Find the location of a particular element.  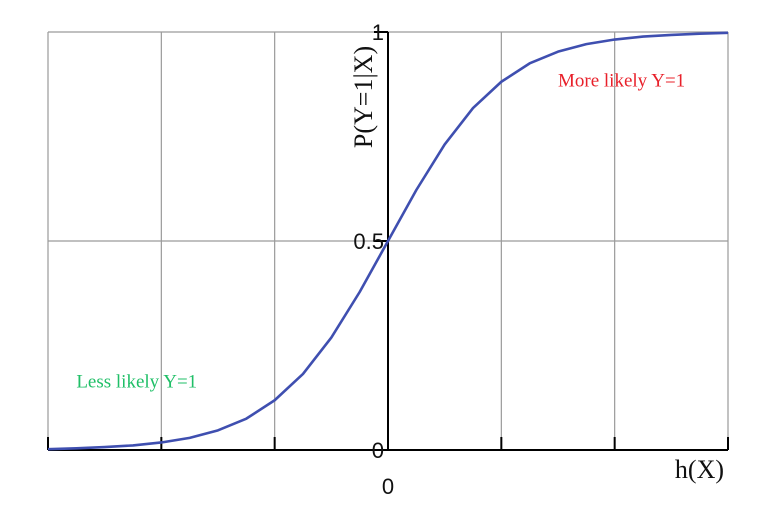

y-axis-label: P(Y=1|X) is located at coordinates (363, 97).